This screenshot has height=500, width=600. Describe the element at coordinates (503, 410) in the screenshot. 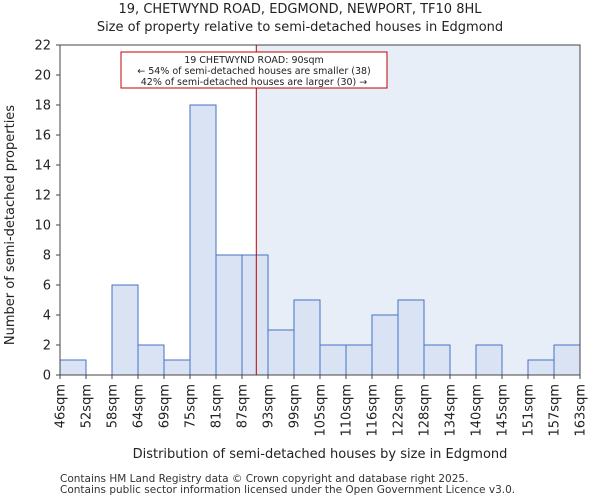

I see `x-tick-label: 145sqm` at that location.